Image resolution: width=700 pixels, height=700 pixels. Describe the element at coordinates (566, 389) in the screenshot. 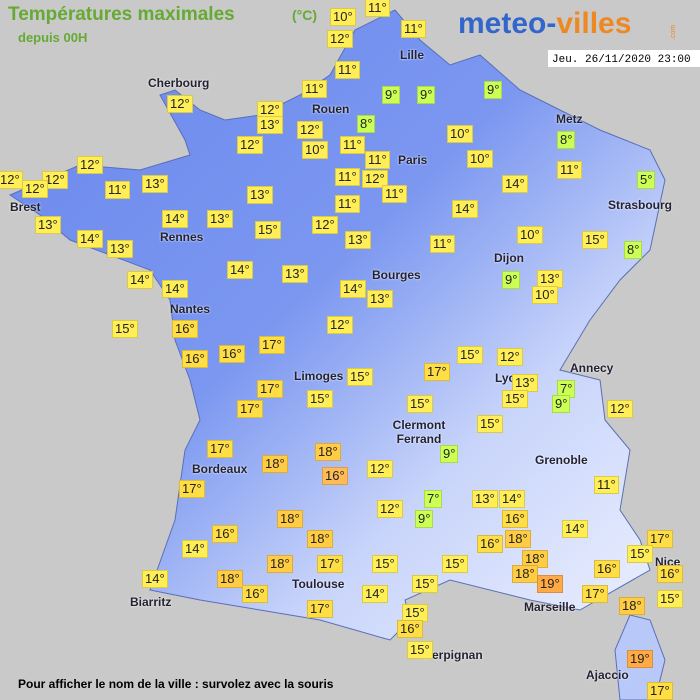

I see `temperature-label: 7°` at that location.